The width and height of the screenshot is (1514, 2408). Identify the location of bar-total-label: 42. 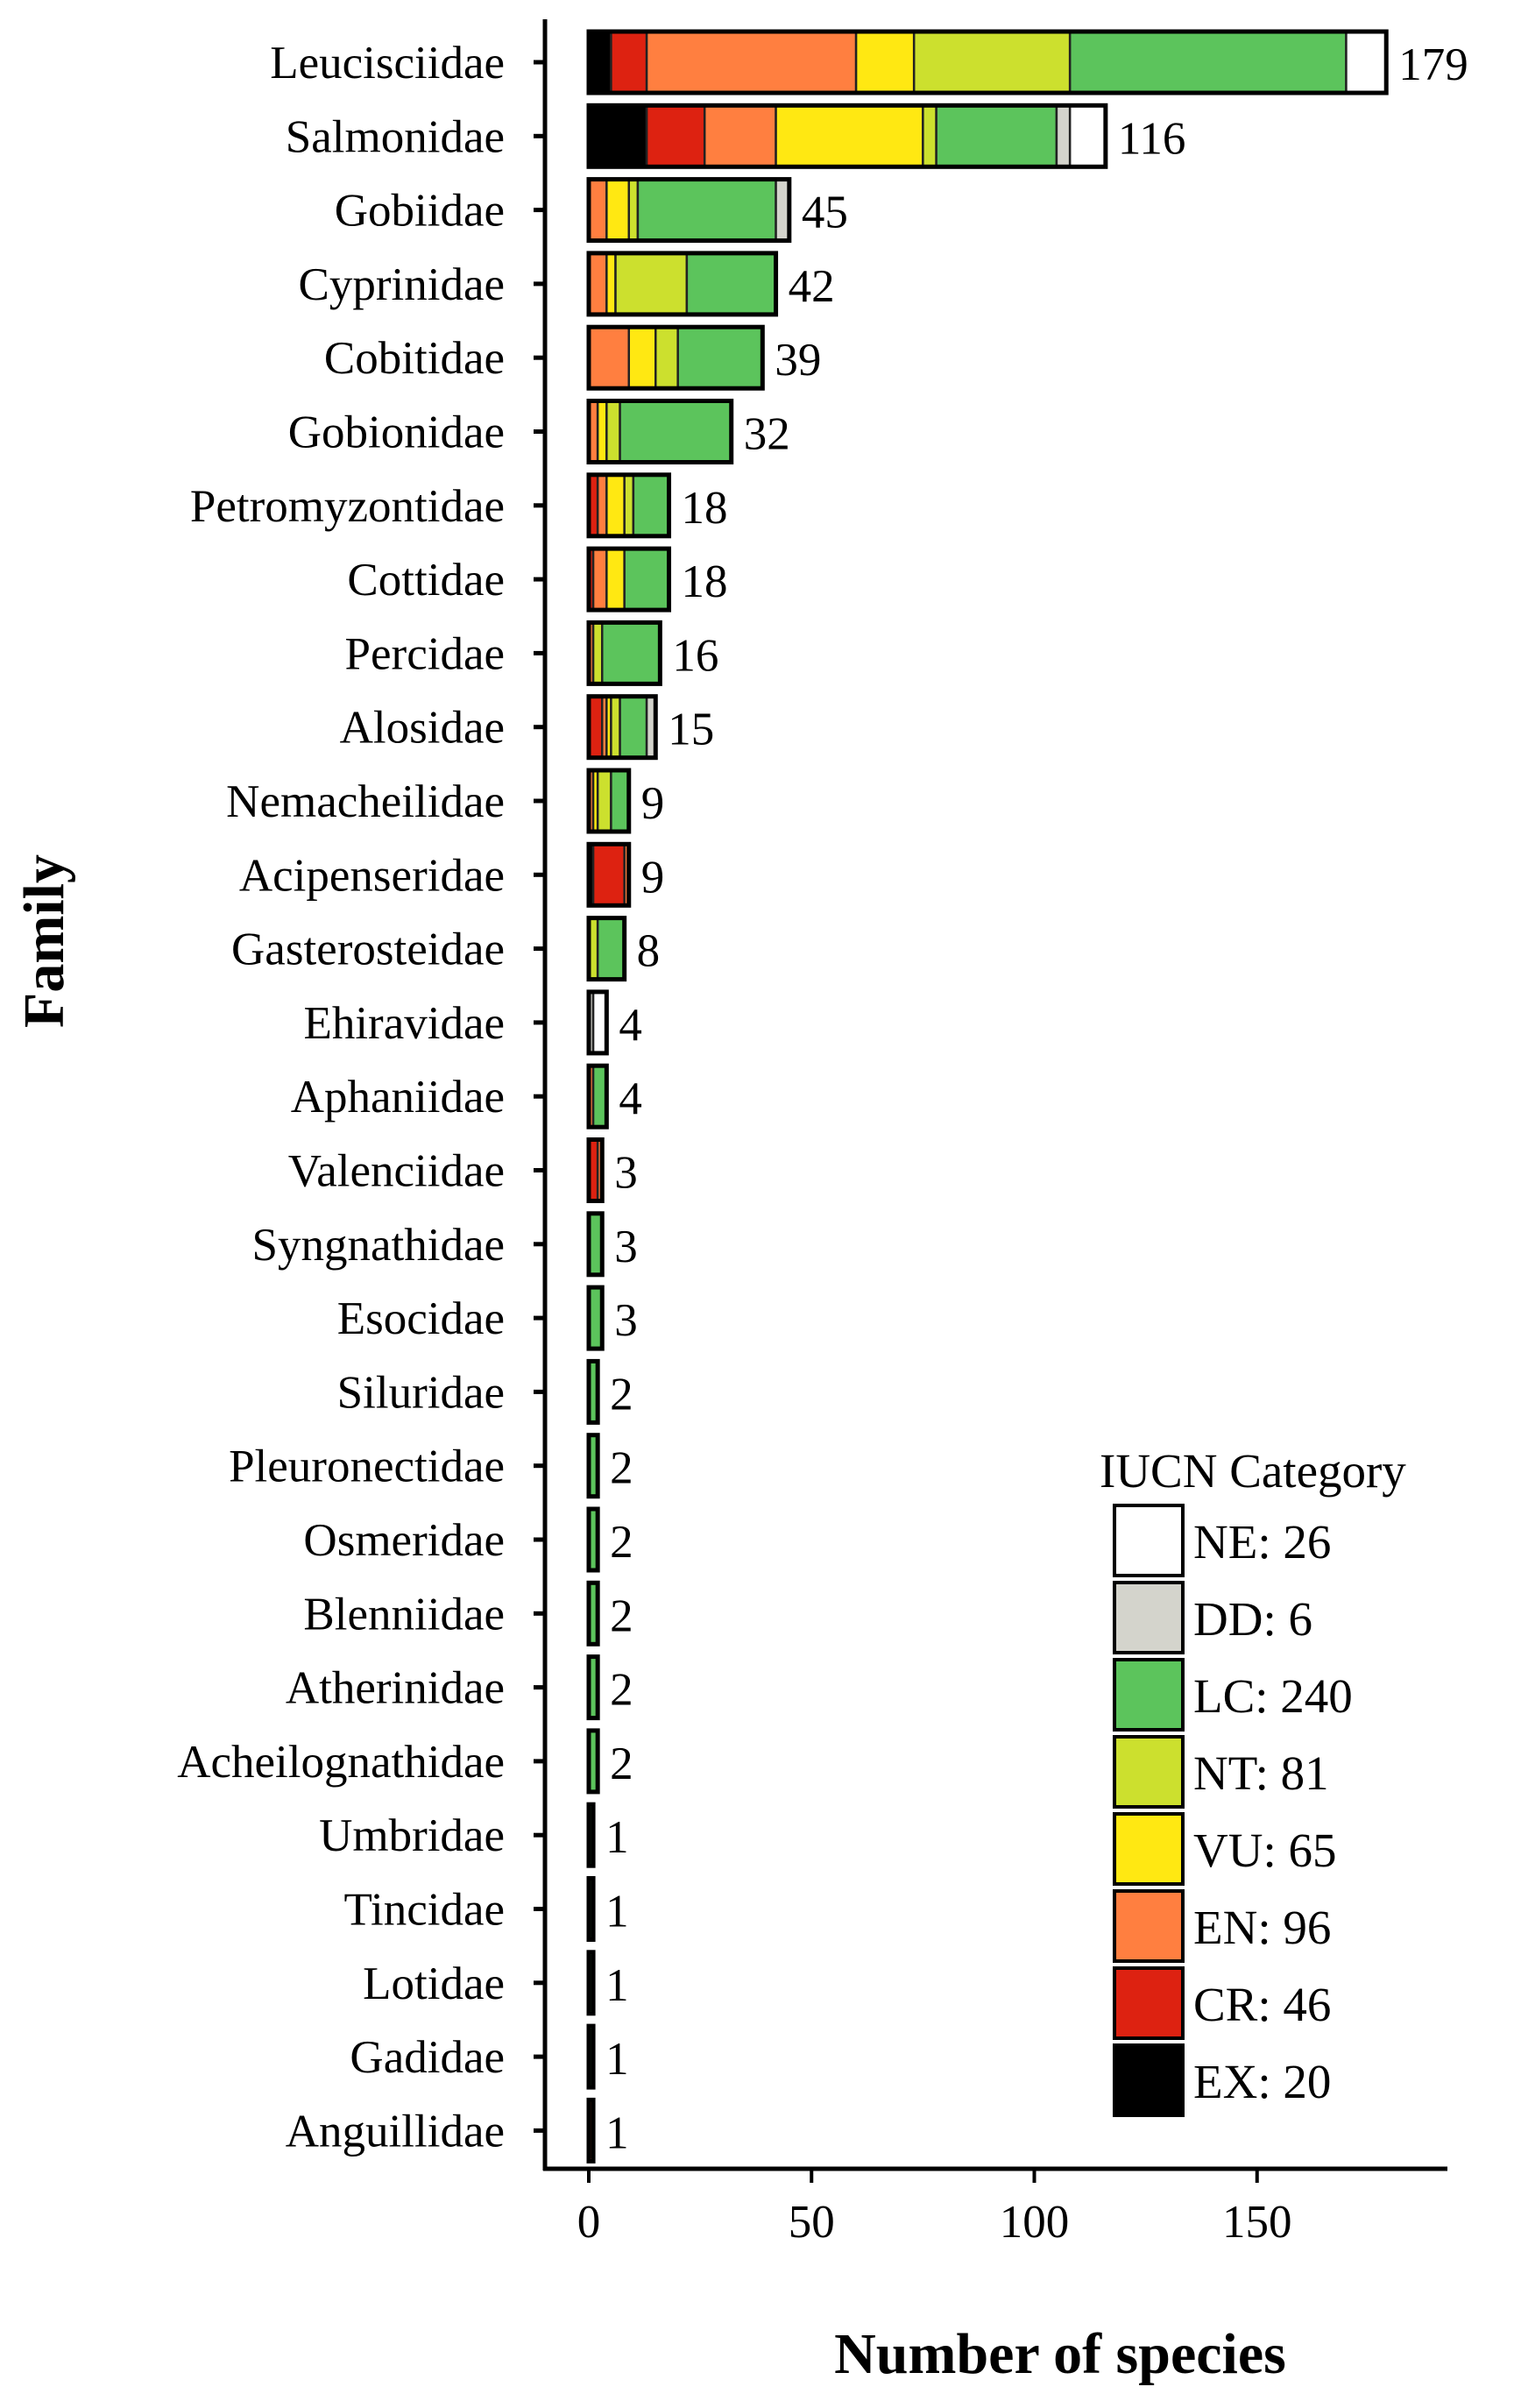
(812, 286).